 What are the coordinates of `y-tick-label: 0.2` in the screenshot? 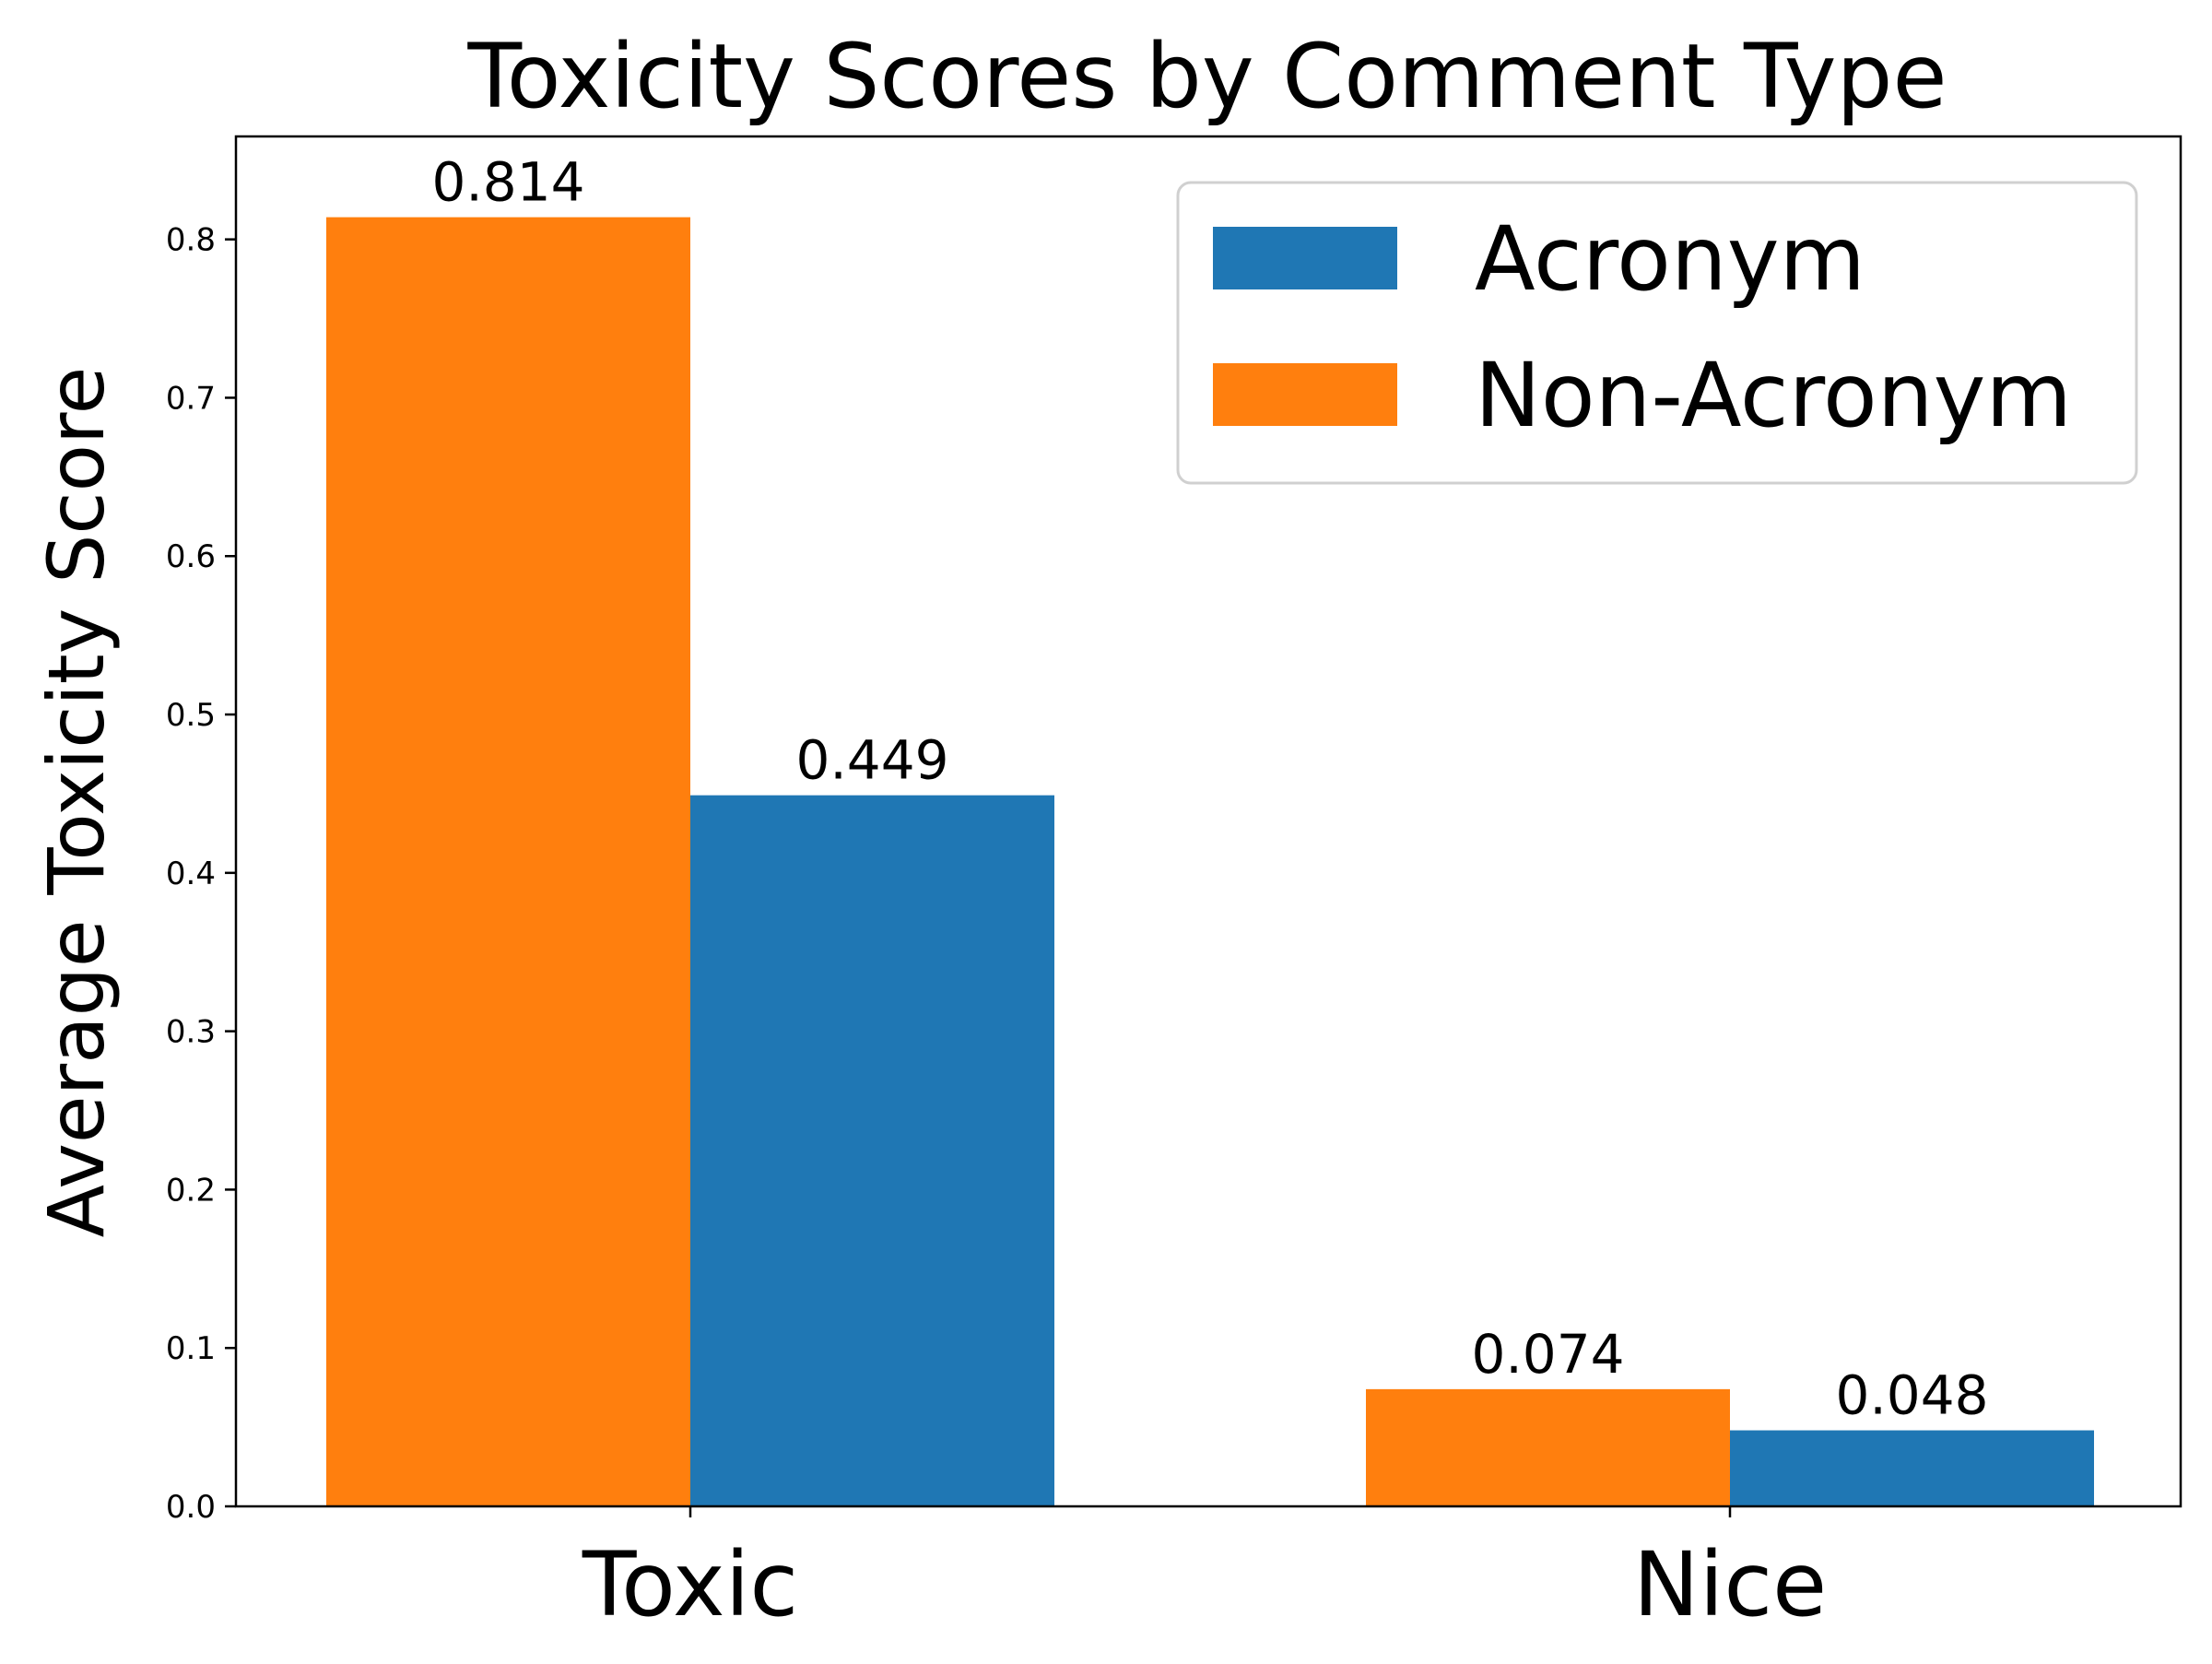 It's located at (191, 1190).